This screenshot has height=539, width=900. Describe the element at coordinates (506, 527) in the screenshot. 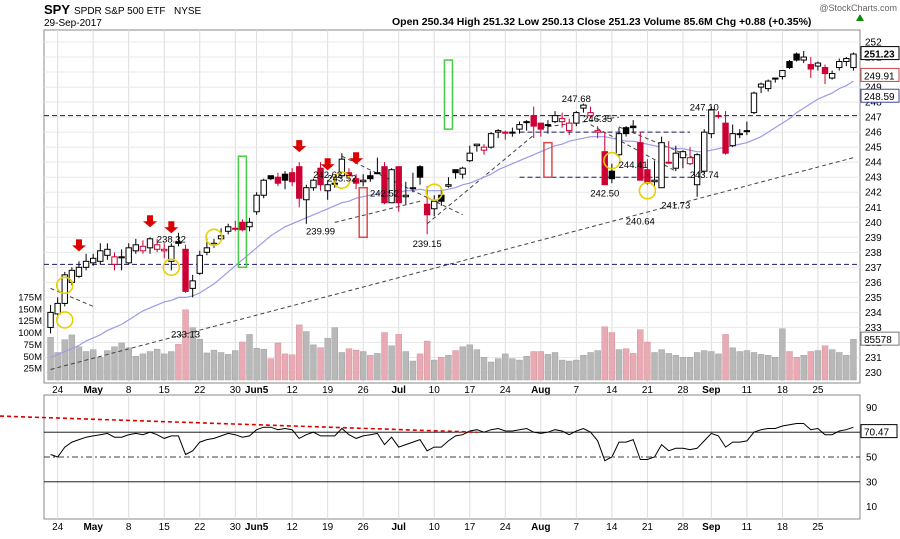

I see `x-tick-label: 24` at that location.